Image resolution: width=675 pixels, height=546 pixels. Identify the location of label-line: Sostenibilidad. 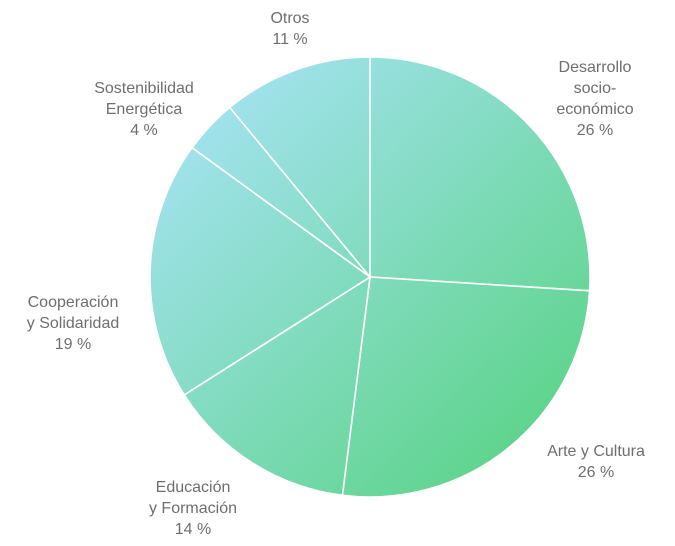
(144, 88).